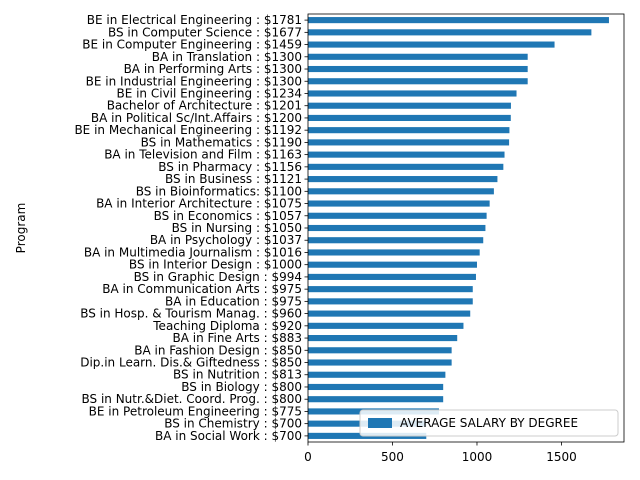 The height and width of the screenshot is (480, 640). What do you see at coordinates (199, 204) in the screenshot?
I see `category-label: BA in Interior Architecture : $1075` at bounding box center [199, 204].